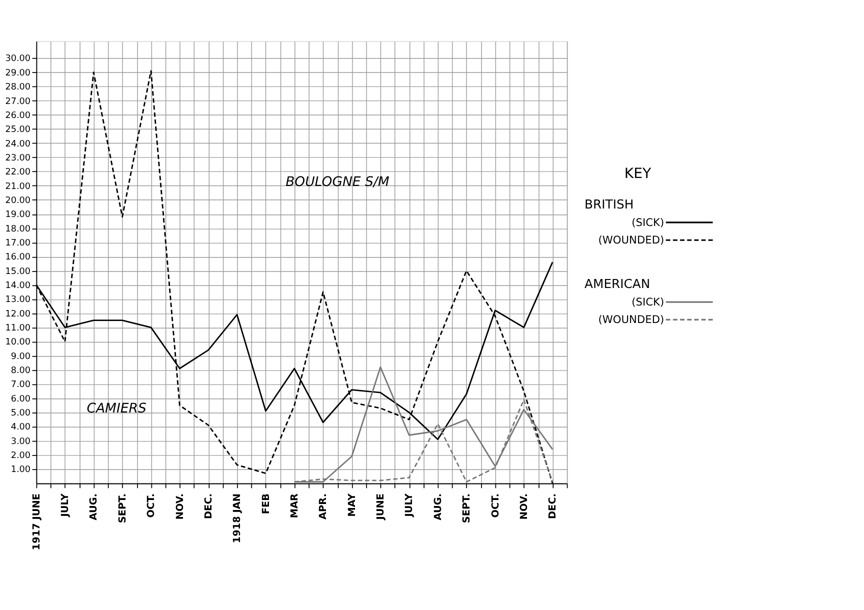  What do you see at coordinates (617, 283) in the screenshot?
I see `text: AMERICAN` at bounding box center [617, 283].